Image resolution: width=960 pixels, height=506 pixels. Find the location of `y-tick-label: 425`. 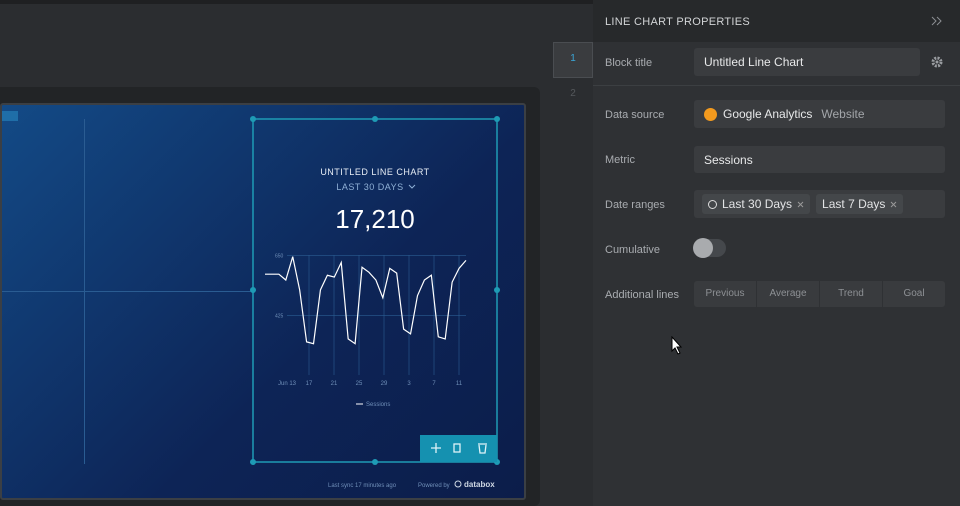

y-tick-label: 425 is located at coordinates (279, 316).